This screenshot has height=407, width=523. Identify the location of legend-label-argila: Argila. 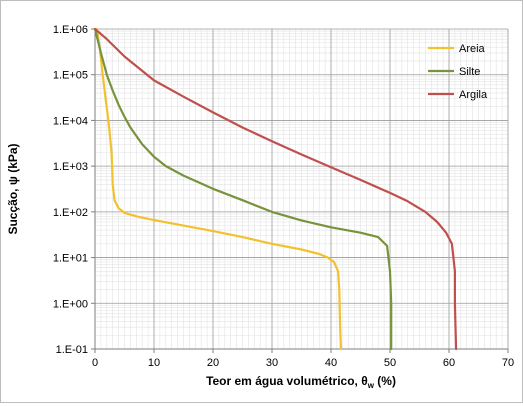
(473, 95).